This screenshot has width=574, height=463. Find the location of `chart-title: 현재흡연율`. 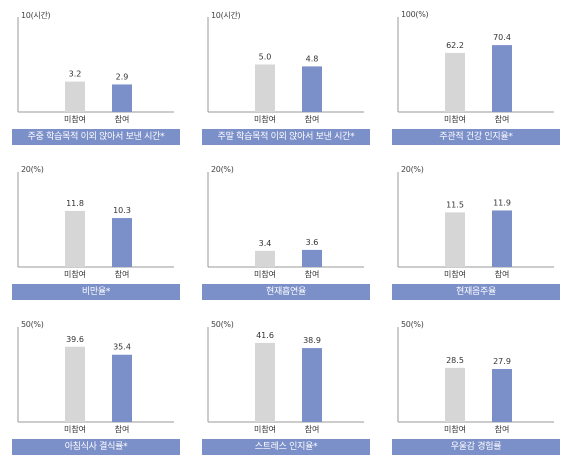

chart-title: 현재흡연율 is located at coordinates (286, 292).